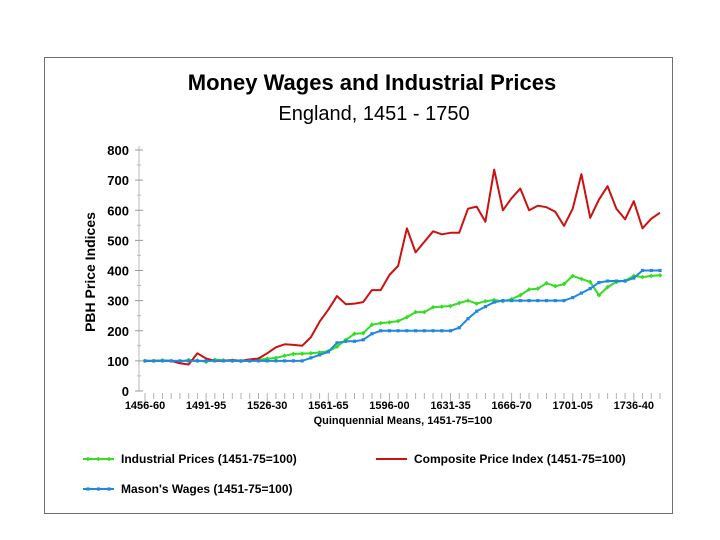 This screenshot has height=540, width=720. I want to click on y-tick-label: 200, so click(118, 331).